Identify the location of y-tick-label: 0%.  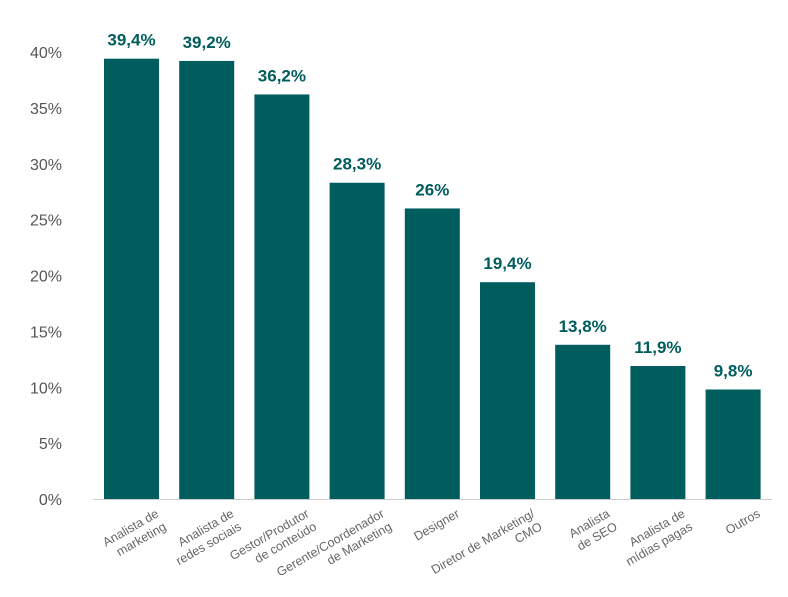
(50, 500).